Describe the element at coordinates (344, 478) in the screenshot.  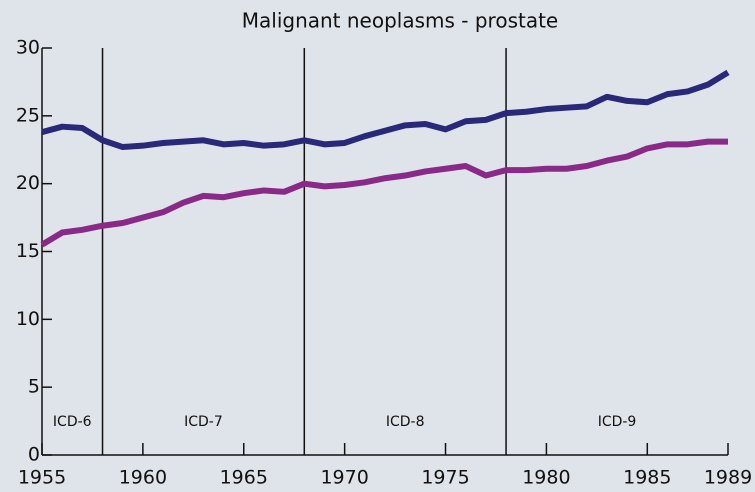
I see `x-tick-label: 1970` at that location.